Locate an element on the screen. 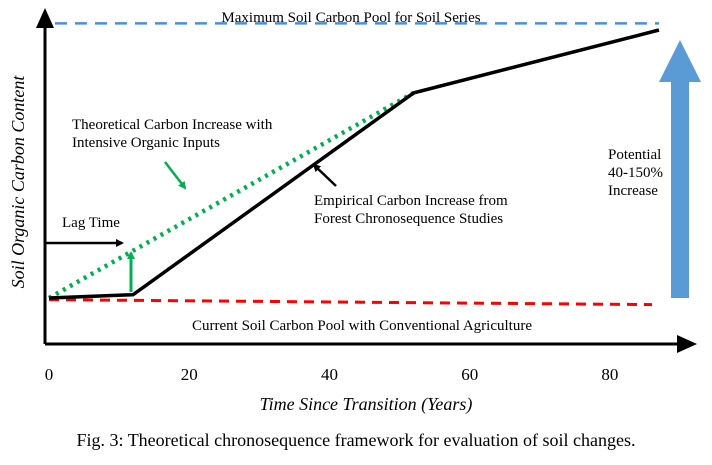 This screenshot has height=465, width=712. potential-label-line1: Potential is located at coordinates (634, 155).